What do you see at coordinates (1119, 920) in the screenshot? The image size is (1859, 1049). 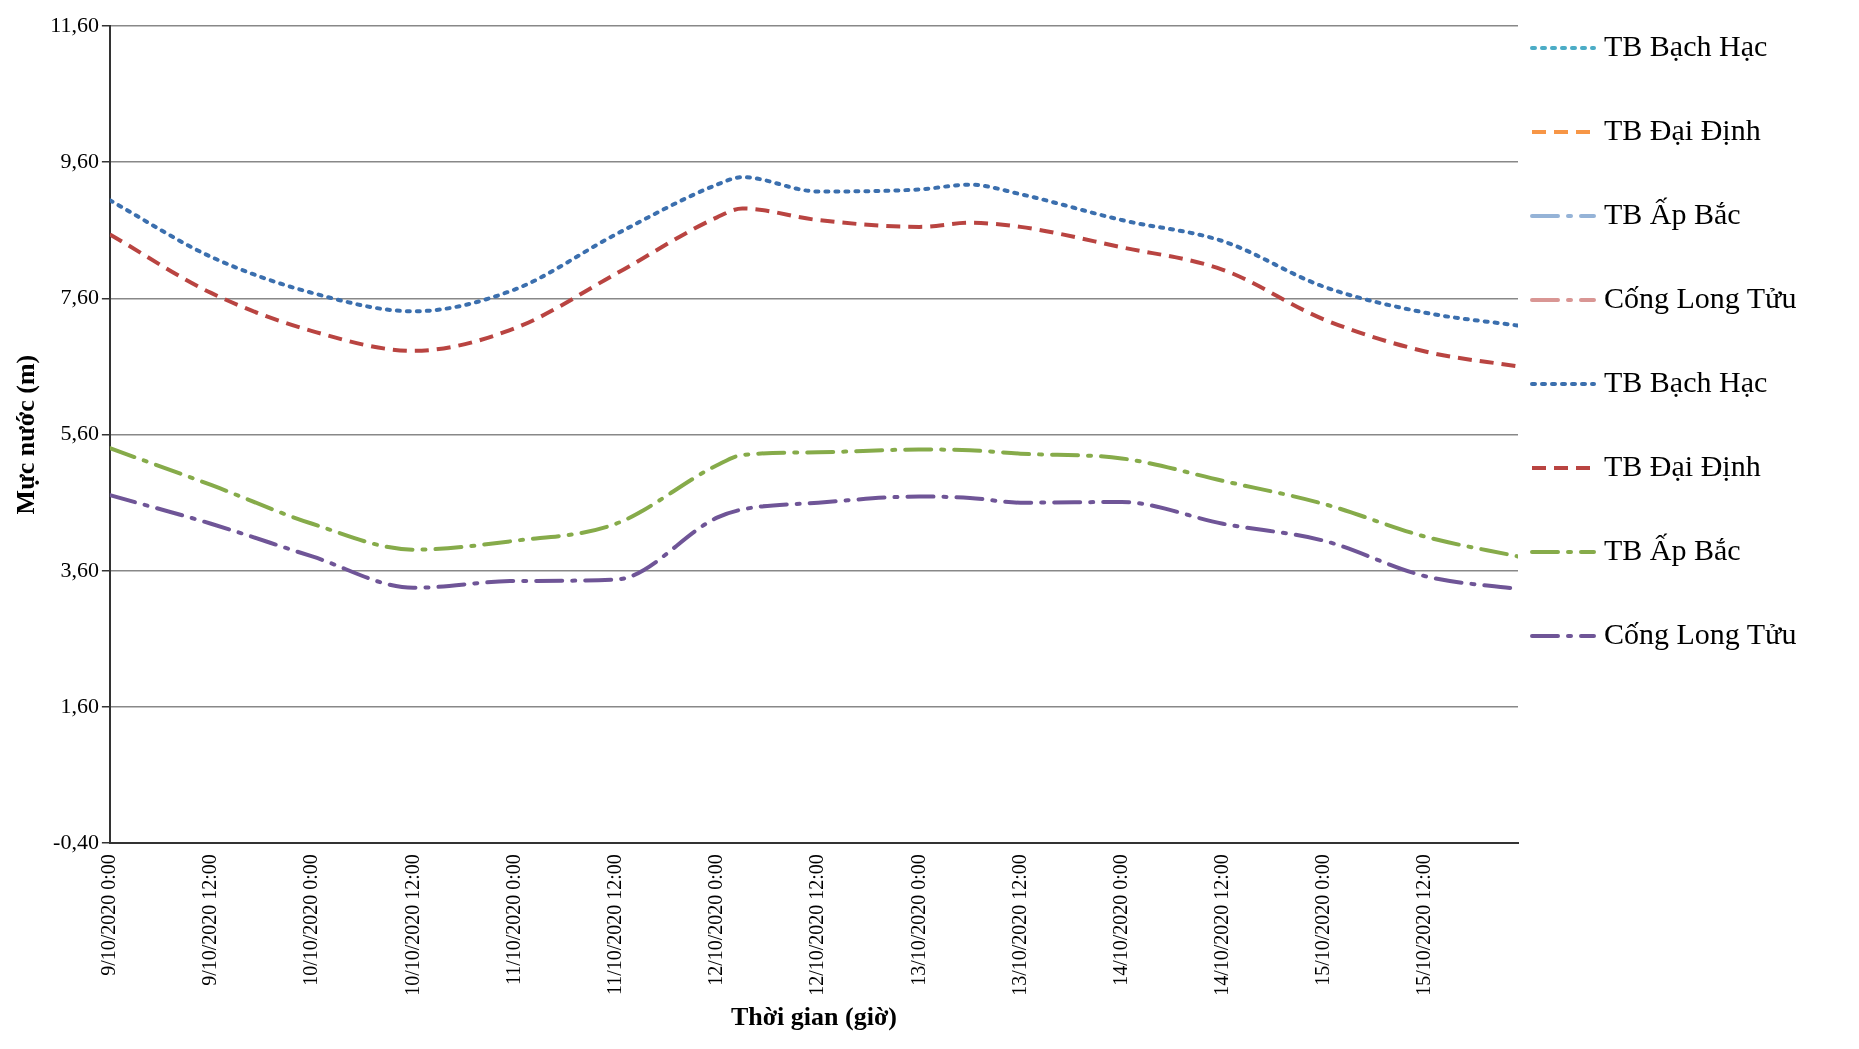 I see `x-tick-label: 14/10/2020 0:00` at bounding box center [1119, 920].